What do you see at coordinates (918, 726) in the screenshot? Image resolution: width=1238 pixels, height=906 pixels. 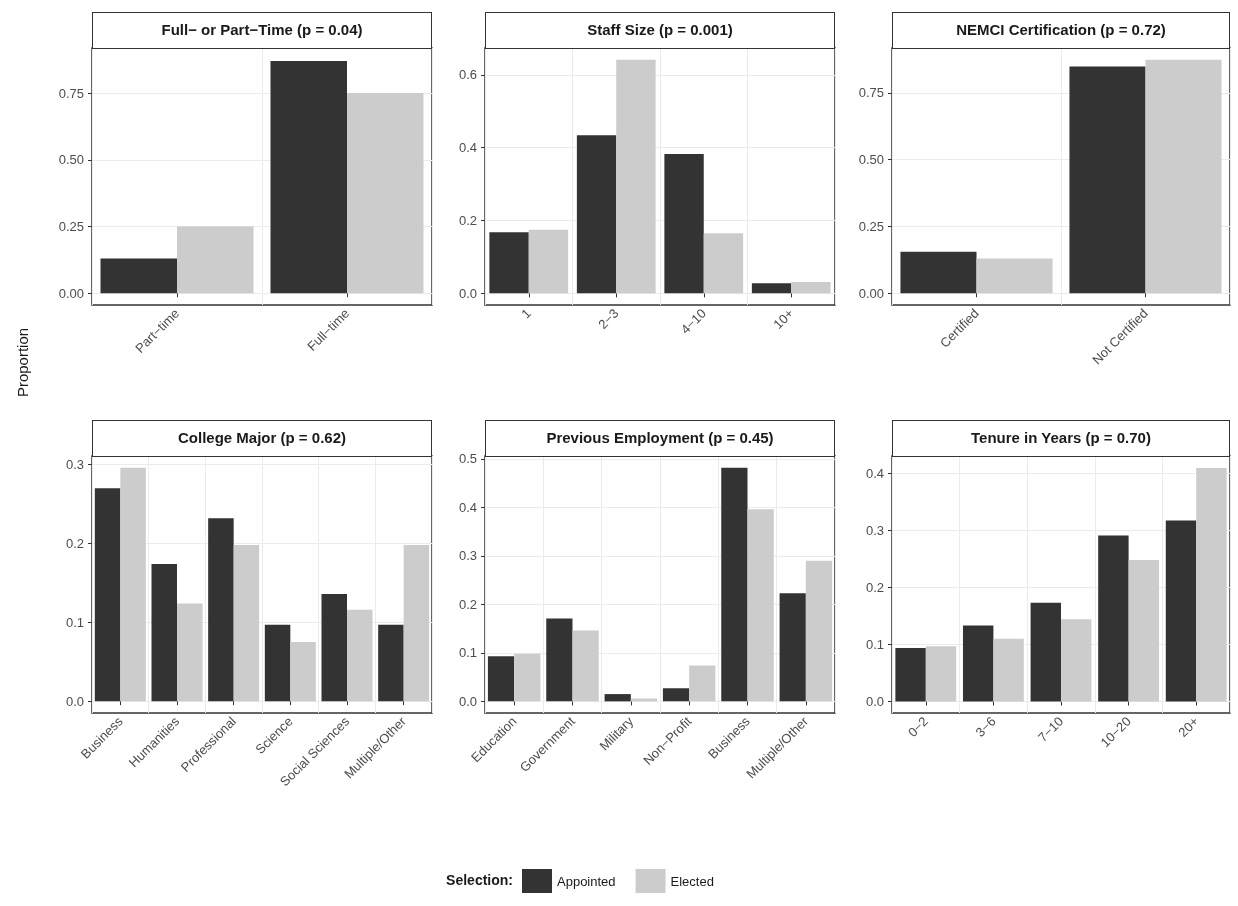 I see `x-tick-label: 0−2` at bounding box center [918, 726].